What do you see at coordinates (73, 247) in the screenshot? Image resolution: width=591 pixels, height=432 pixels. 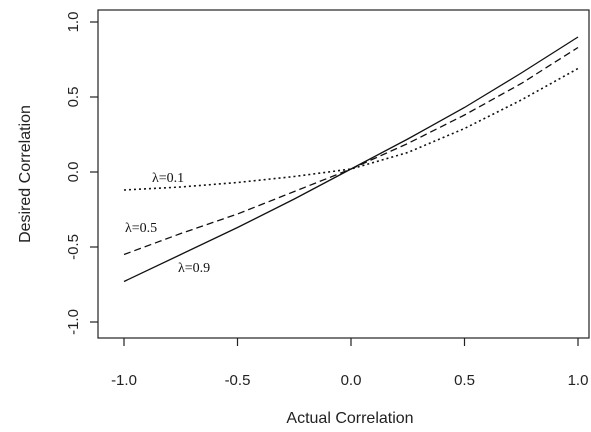 I see `y-tick-label: -0.5` at bounding box center [73, 247].